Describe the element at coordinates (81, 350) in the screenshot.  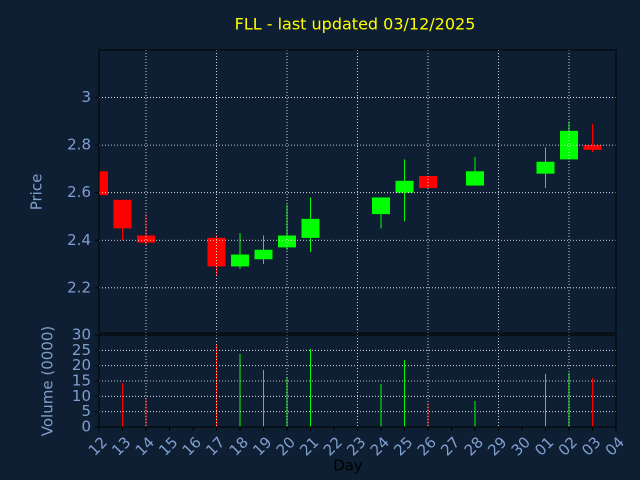
I see `y-tick-label: 25` at that location.